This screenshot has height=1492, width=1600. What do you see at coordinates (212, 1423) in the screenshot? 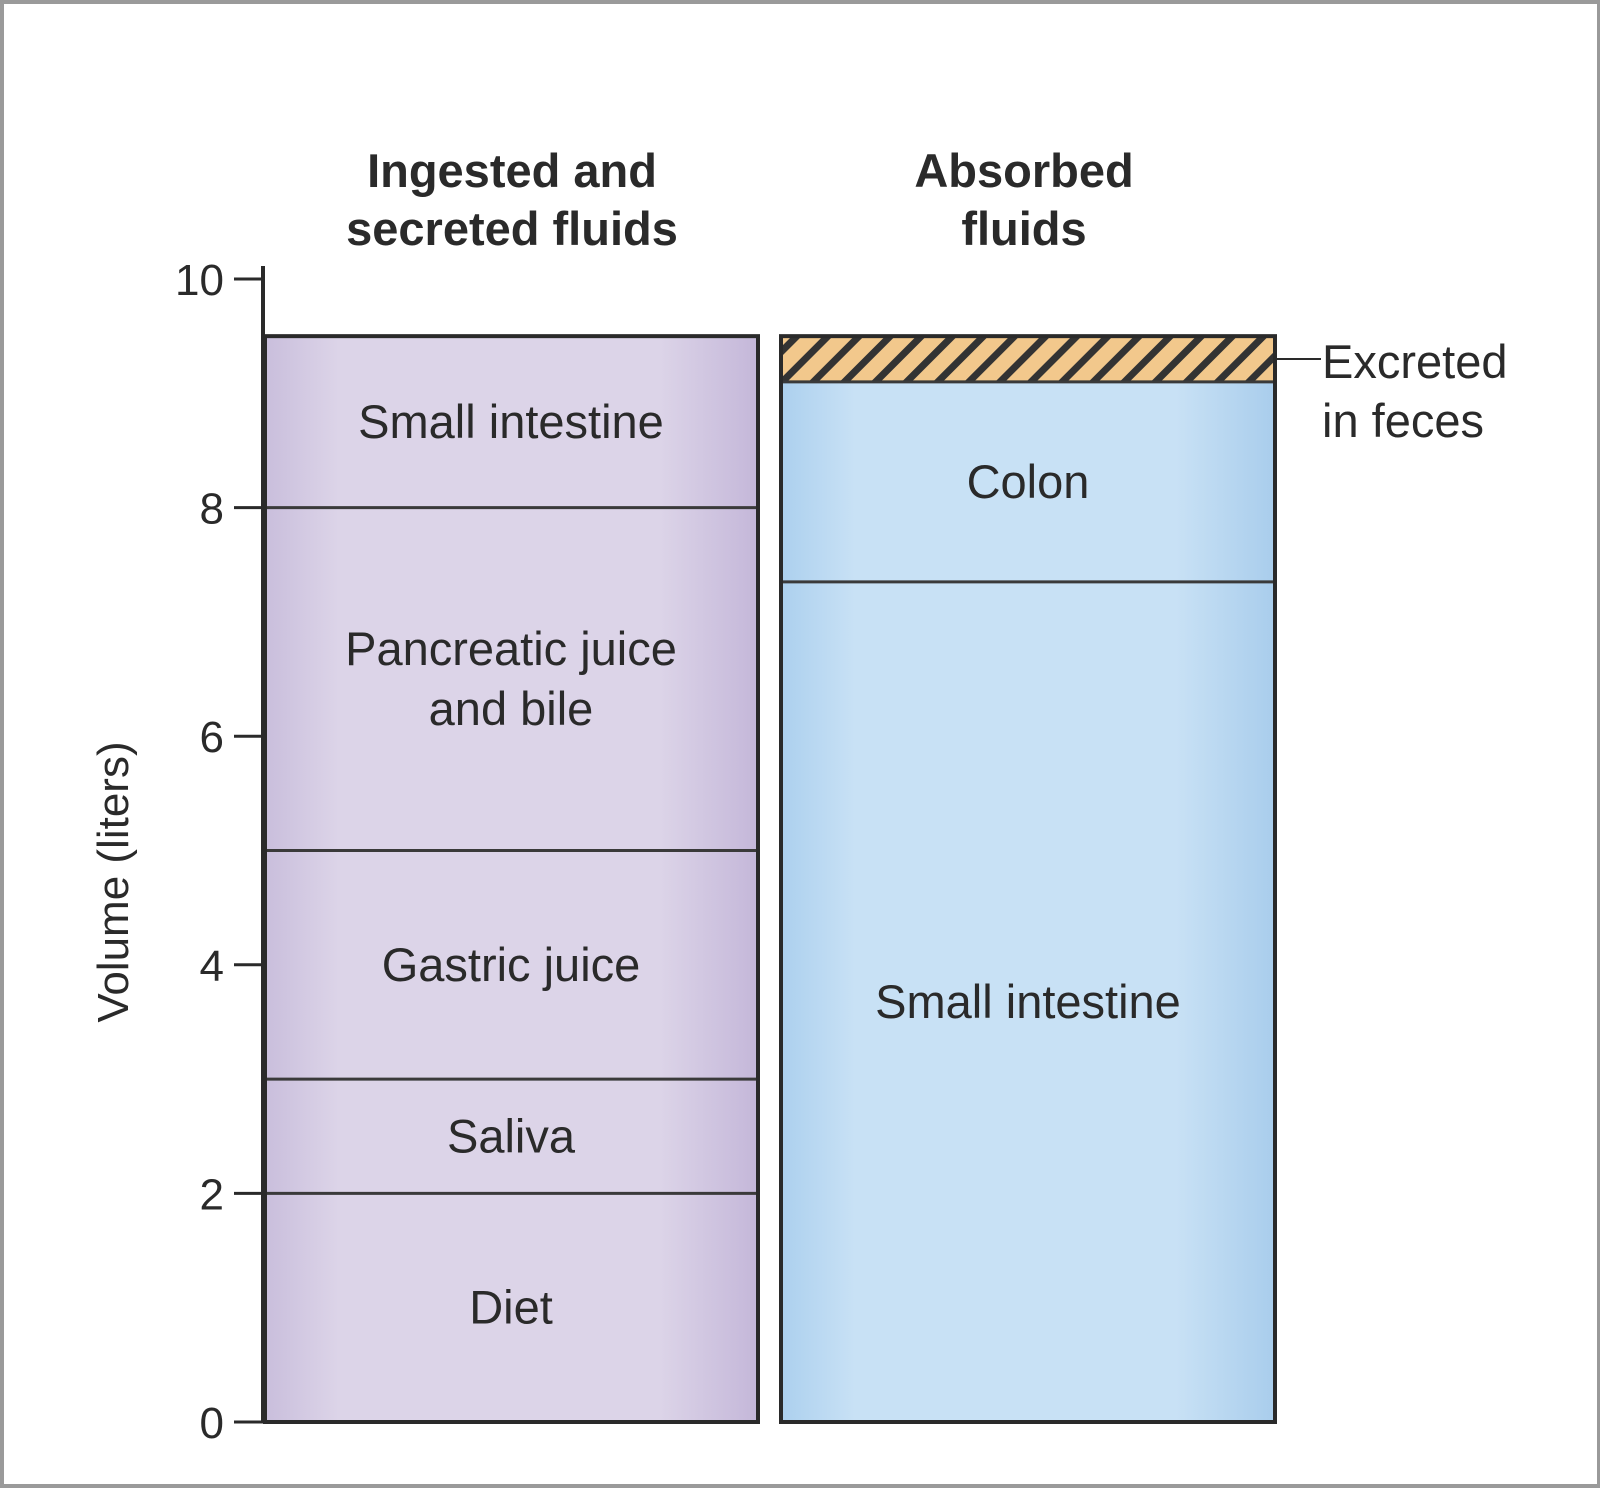
I see `y-tick-label: 0` at bounding box center [212, 1423].